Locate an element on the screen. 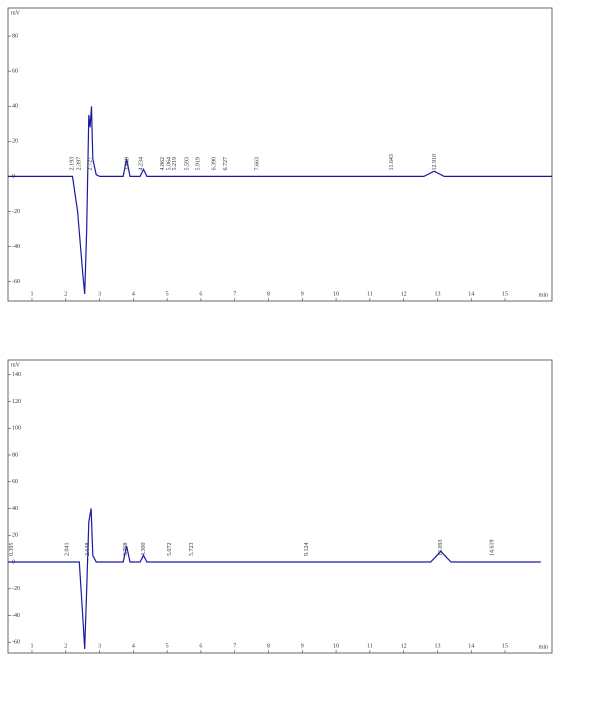  peak-label: 9.124 is located at coordinates (307, 550).